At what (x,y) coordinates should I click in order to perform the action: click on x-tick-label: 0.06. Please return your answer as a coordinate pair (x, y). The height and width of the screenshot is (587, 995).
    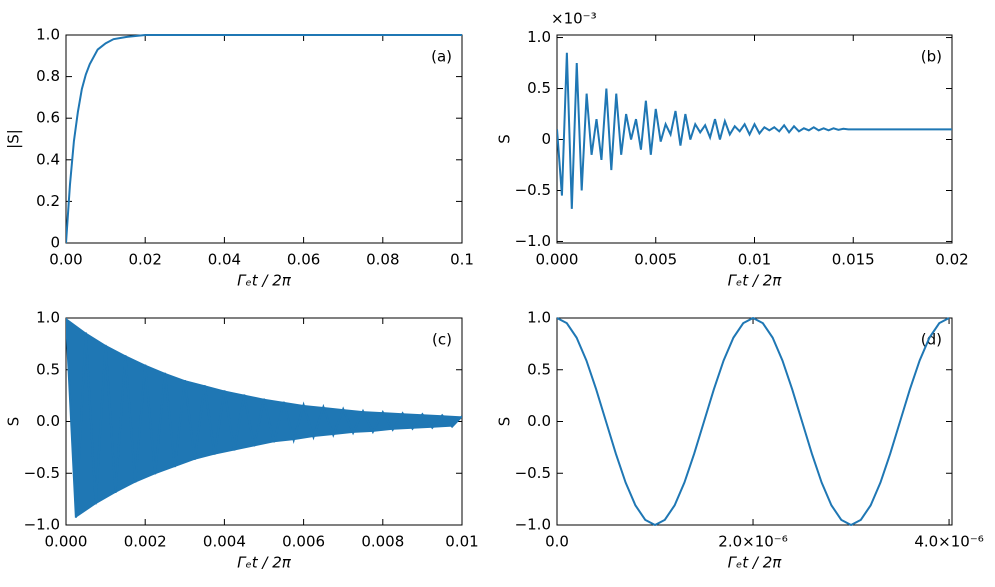
    Looking at the image, I should click on (303, 260).